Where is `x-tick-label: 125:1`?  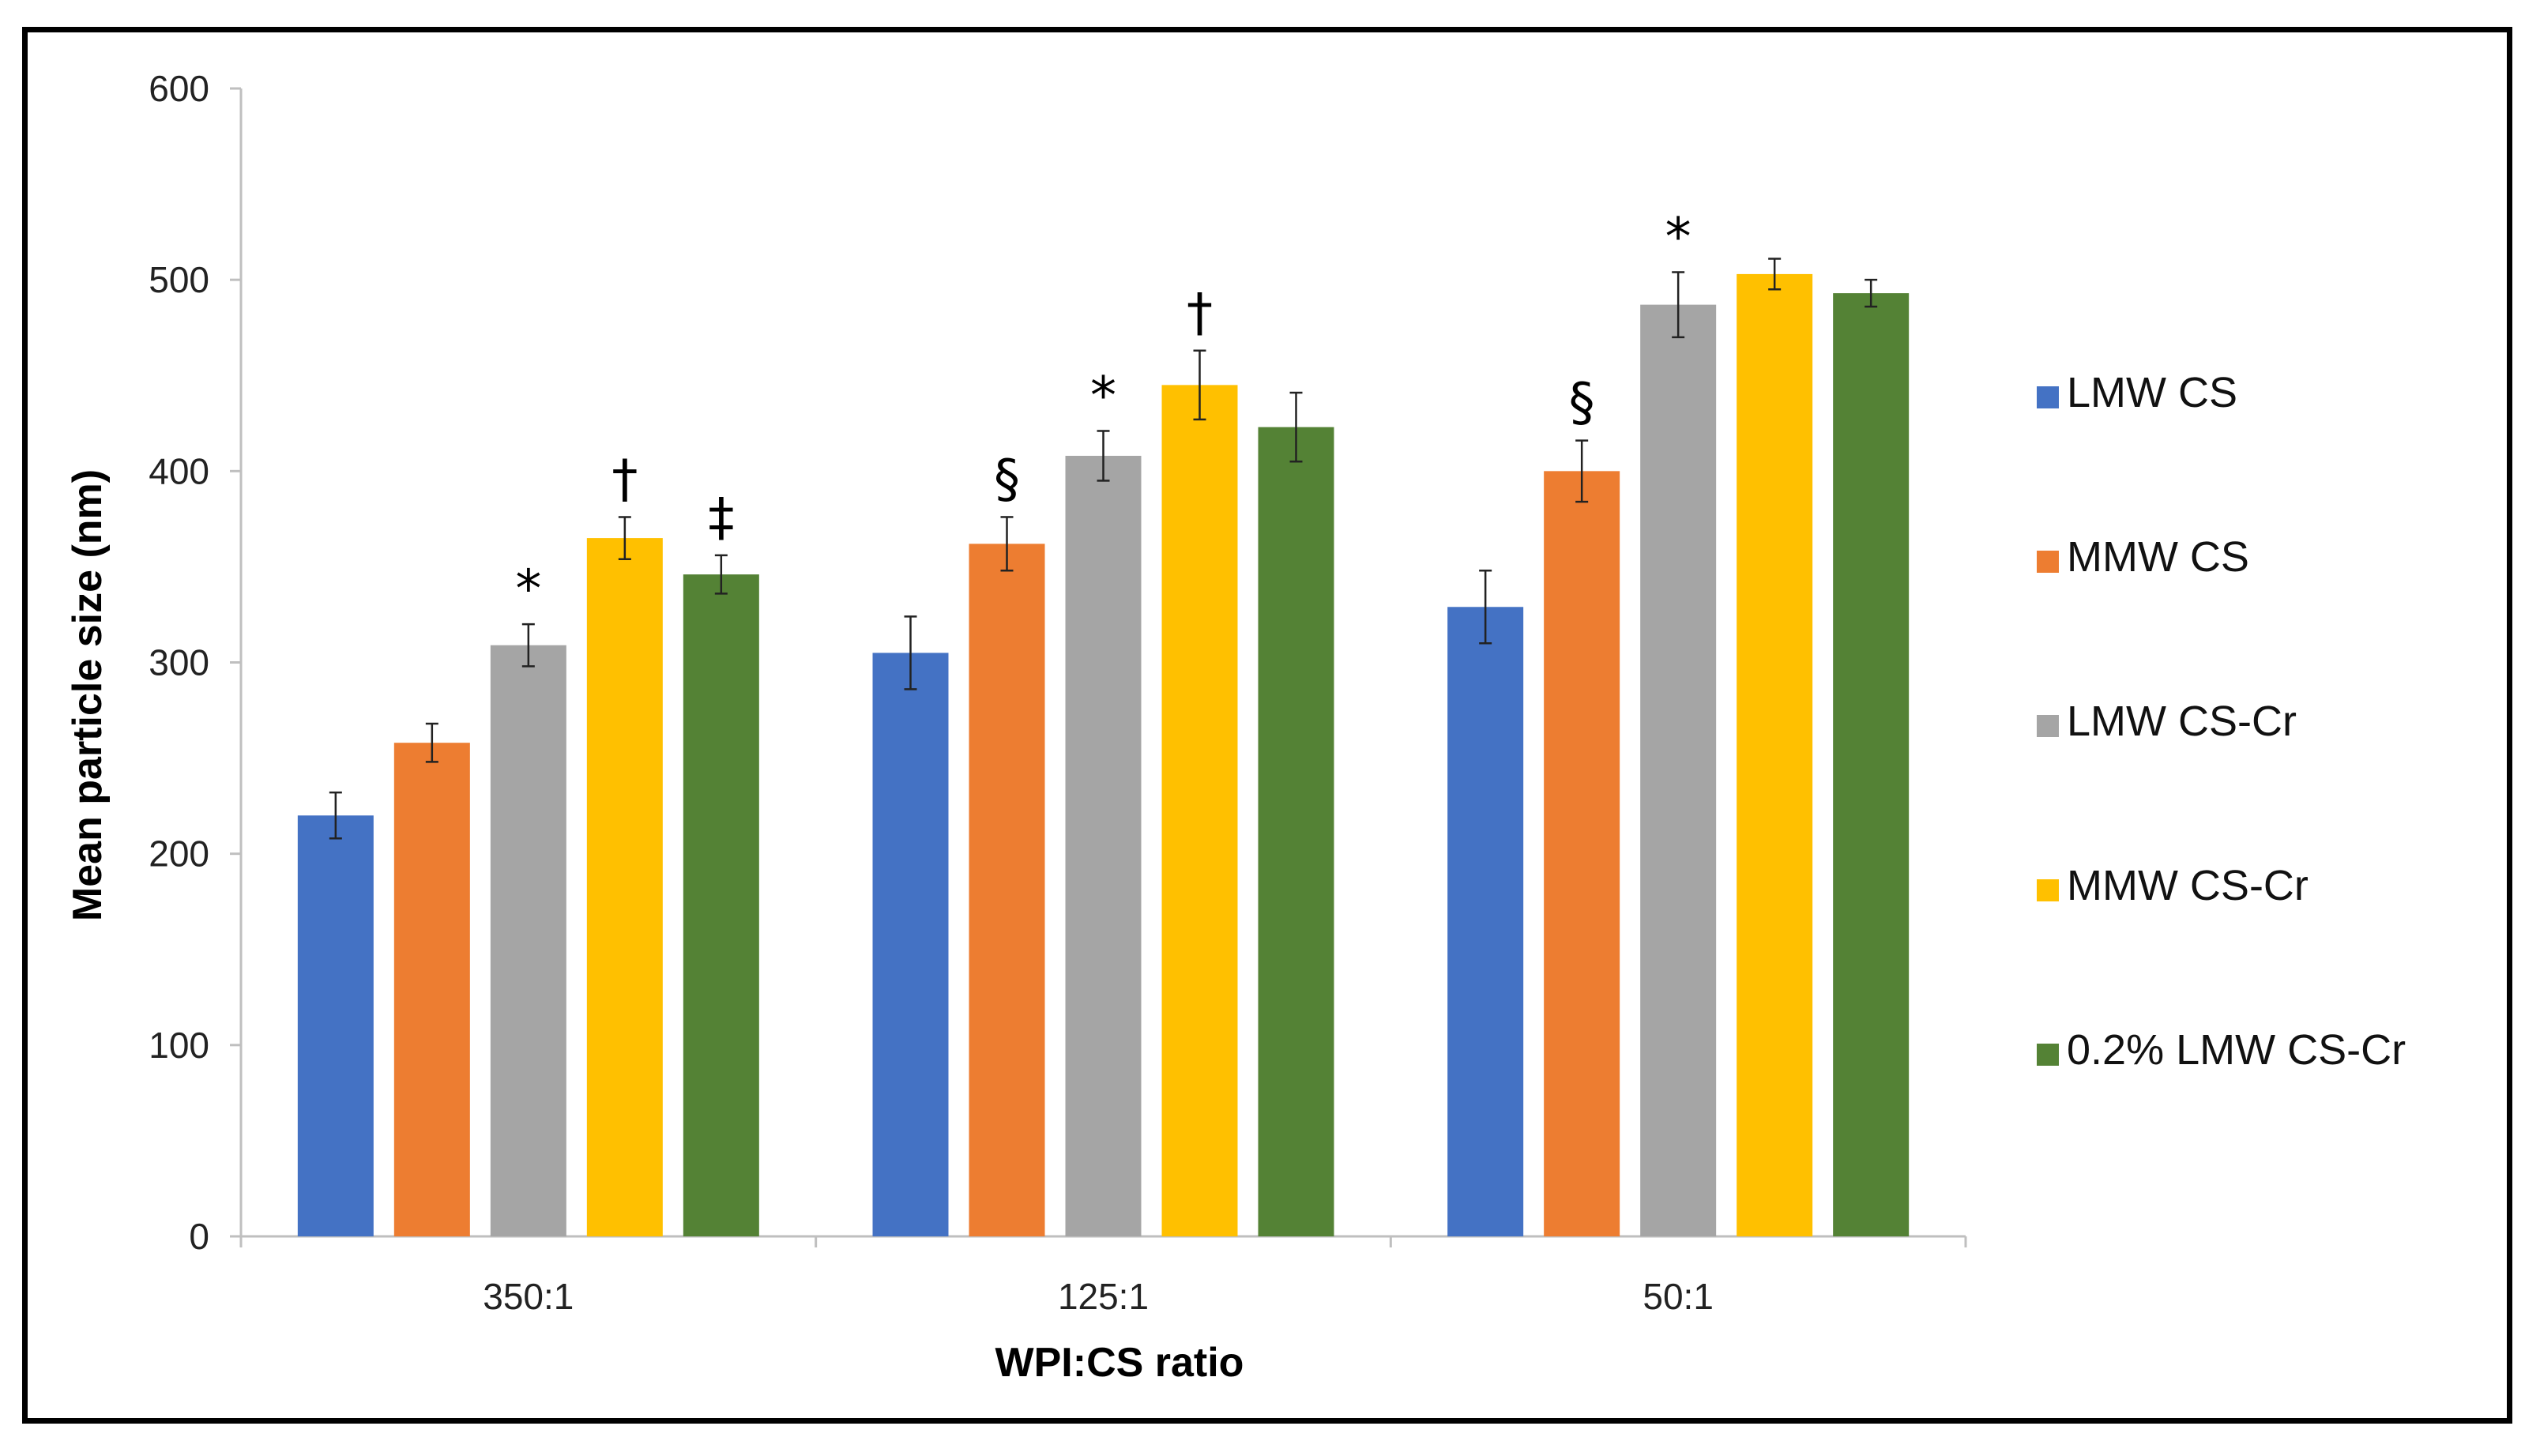
x-tick-label: 125:1 is located at coordinates (1103, 1296).